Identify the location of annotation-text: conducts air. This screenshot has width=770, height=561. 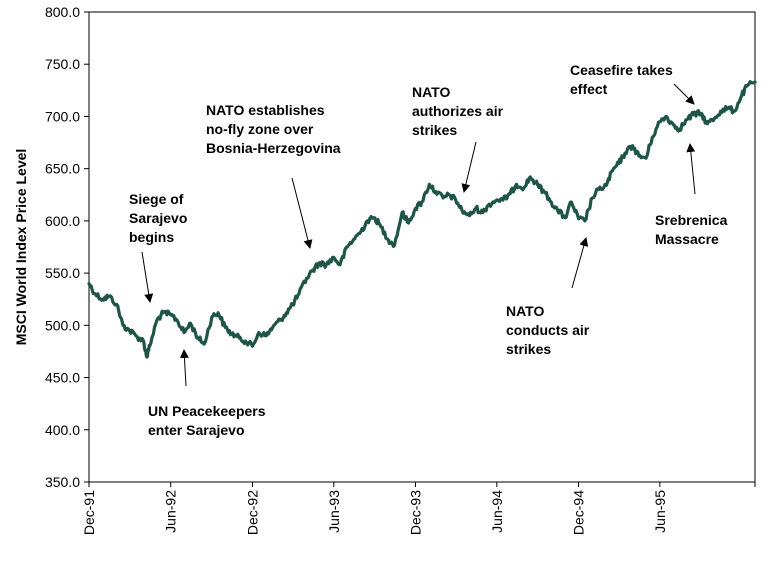
(548, 330).